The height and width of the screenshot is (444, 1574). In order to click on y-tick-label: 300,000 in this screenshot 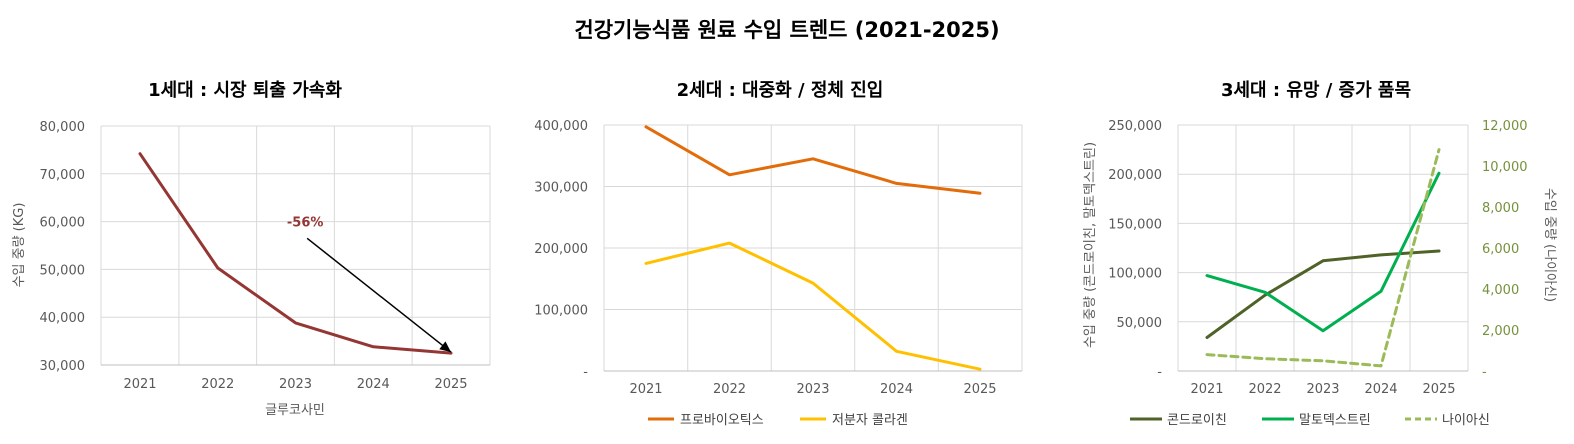, I will do `click(561, 188)`.